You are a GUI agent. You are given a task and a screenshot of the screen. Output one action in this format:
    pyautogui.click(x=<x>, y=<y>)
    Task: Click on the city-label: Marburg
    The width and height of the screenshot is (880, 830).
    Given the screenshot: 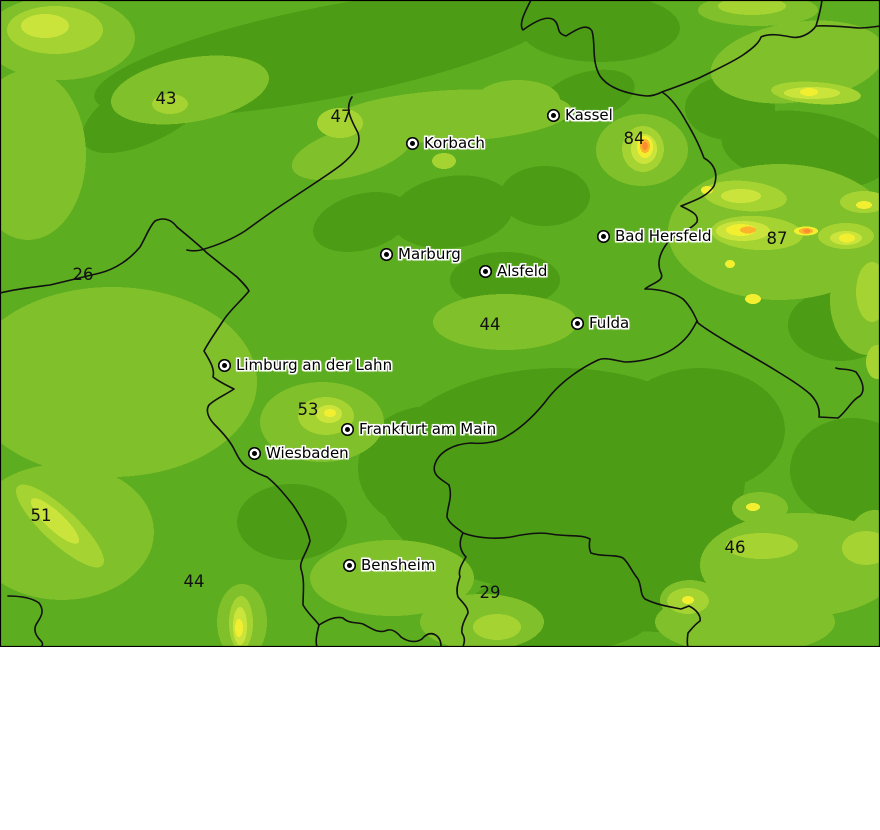 What is the action you would take?
    pyautogui.click(x=429, y=254)
    